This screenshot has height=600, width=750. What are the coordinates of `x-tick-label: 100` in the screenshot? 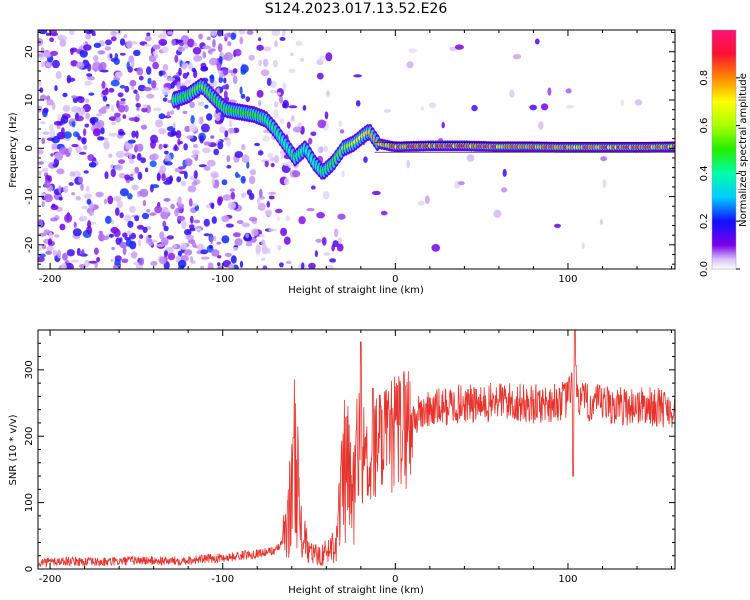 It's located at (567, 279).